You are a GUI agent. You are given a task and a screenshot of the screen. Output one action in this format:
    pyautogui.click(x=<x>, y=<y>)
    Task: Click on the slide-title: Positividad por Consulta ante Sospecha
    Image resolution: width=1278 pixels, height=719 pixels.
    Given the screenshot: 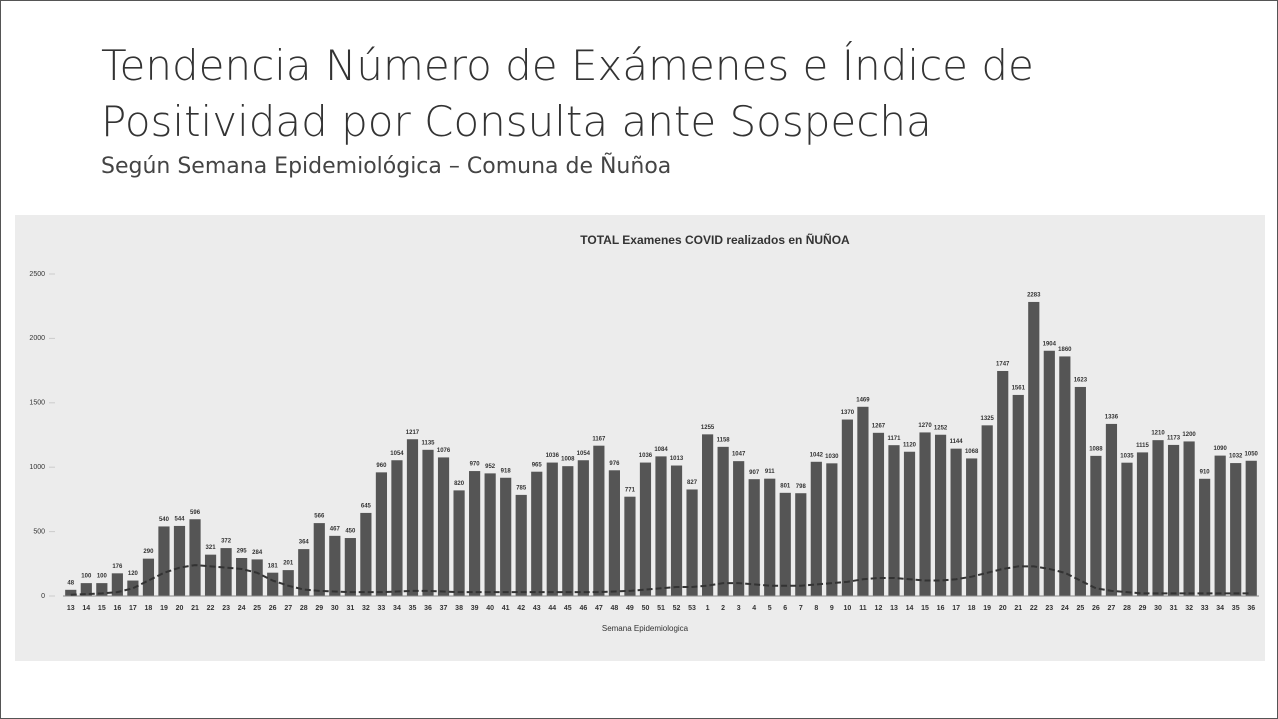 What is the action you would take?
    pyautogui.click(x=516, y=121)
    